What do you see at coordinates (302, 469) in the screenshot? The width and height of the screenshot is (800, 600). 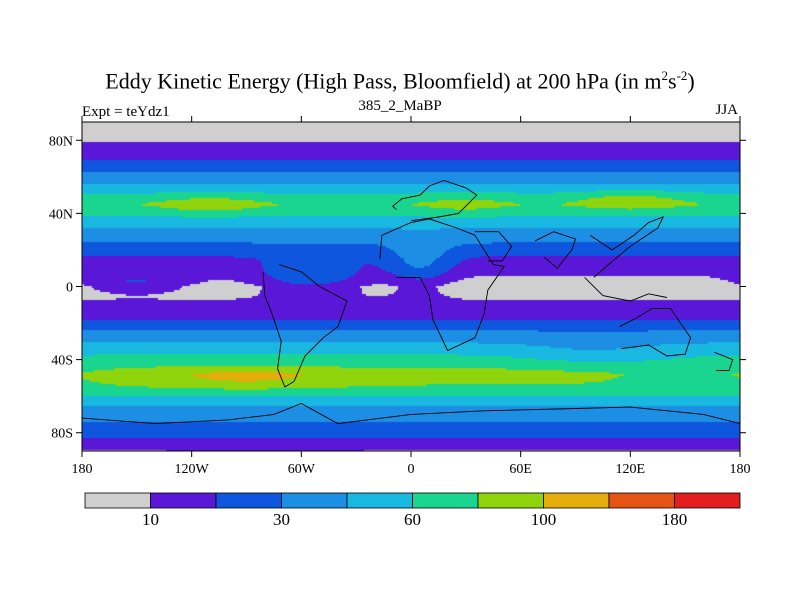 I see `x-tick-label: 60W` at bounding box center [302, 469].